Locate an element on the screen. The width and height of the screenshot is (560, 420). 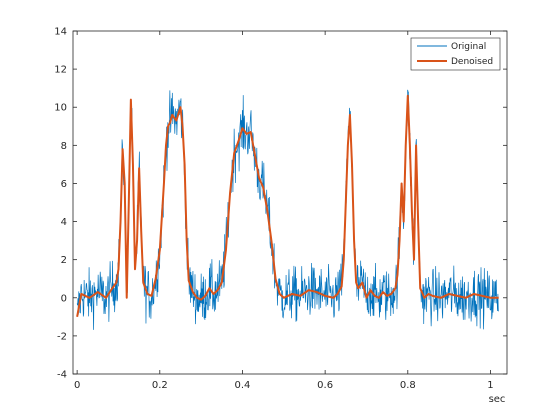
legend: Original Denoised is located at coordinates (455, 54).